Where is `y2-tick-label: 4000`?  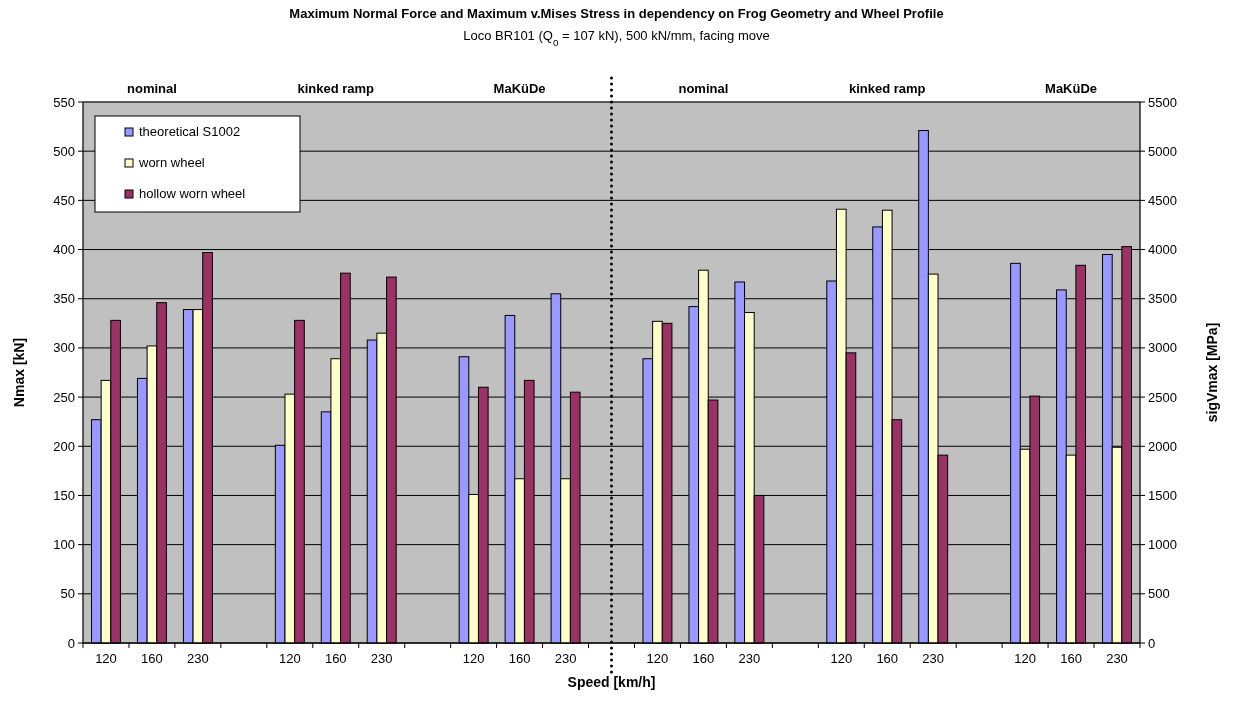 y2-tick-label: 4000 is located at coordinates (1162, 250).